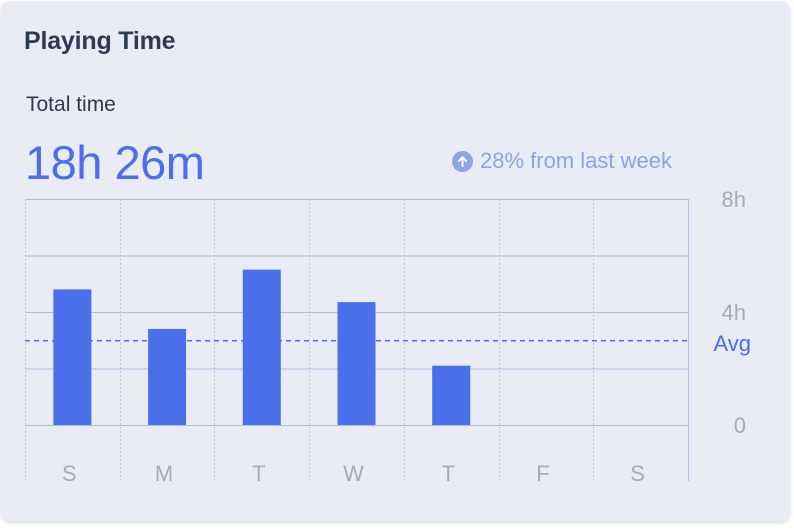 This screenshot has width=794, height=530. I want to click on y-tick-label: 8h, so click(734, 199).